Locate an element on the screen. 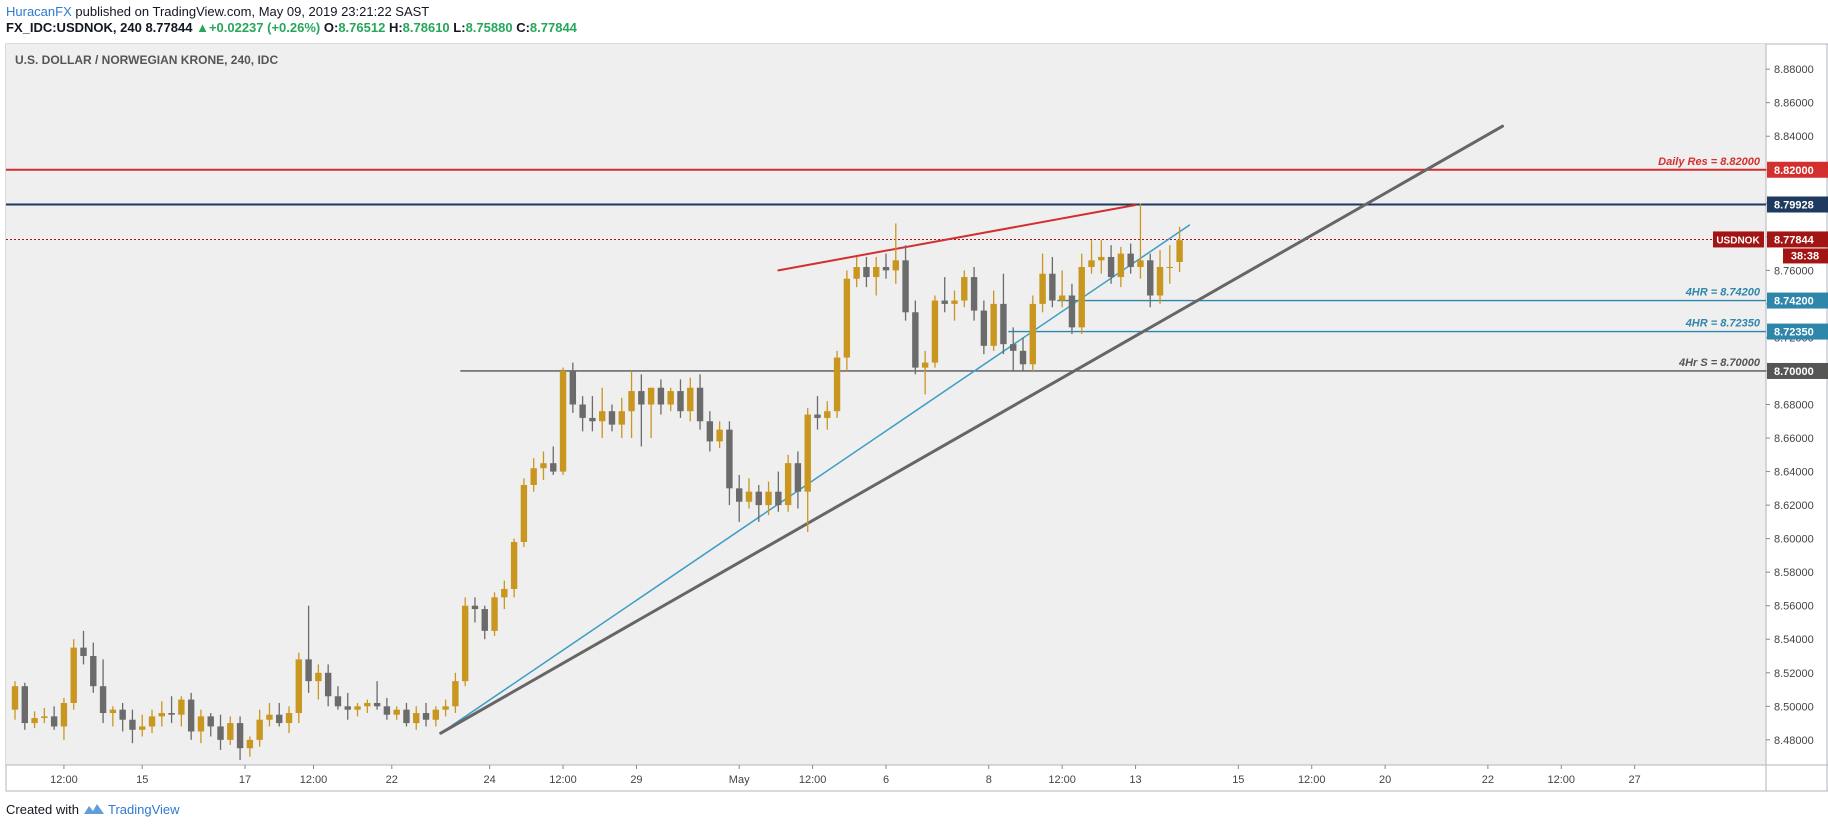 Image resolution: width=1828 pixels, height=829 pixels. author-link: HuracanFX is located at coordinates (39, 11).